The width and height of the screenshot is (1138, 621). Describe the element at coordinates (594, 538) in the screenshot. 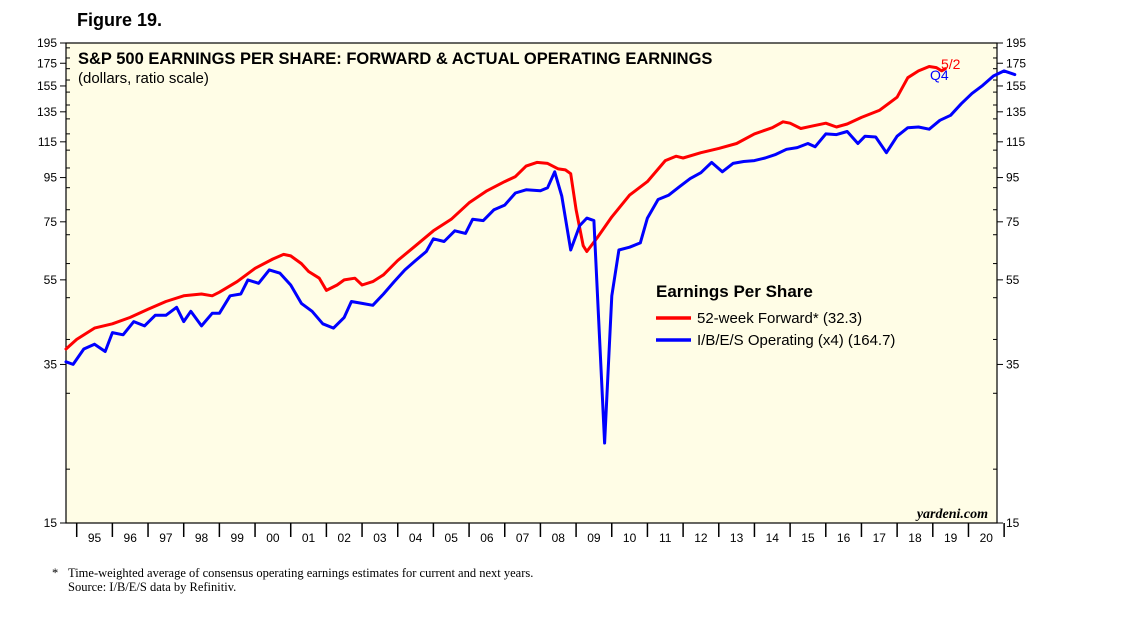

I see `x-tick-label: 09` at that location.